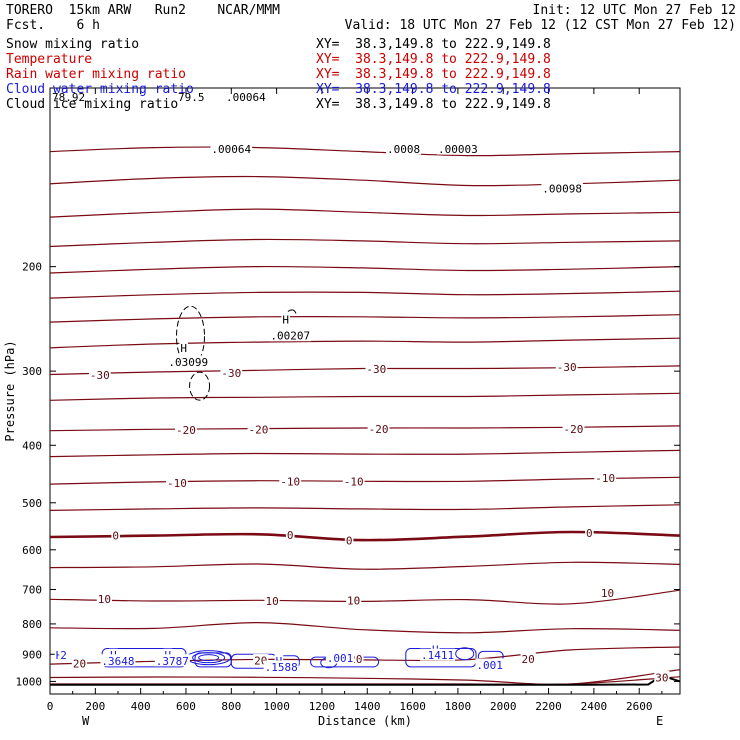 Image resolution: width=740 pixels, height=740 pixels. I want to click on legend-snow-label: Snow mixing ratio, so click(73, 44).